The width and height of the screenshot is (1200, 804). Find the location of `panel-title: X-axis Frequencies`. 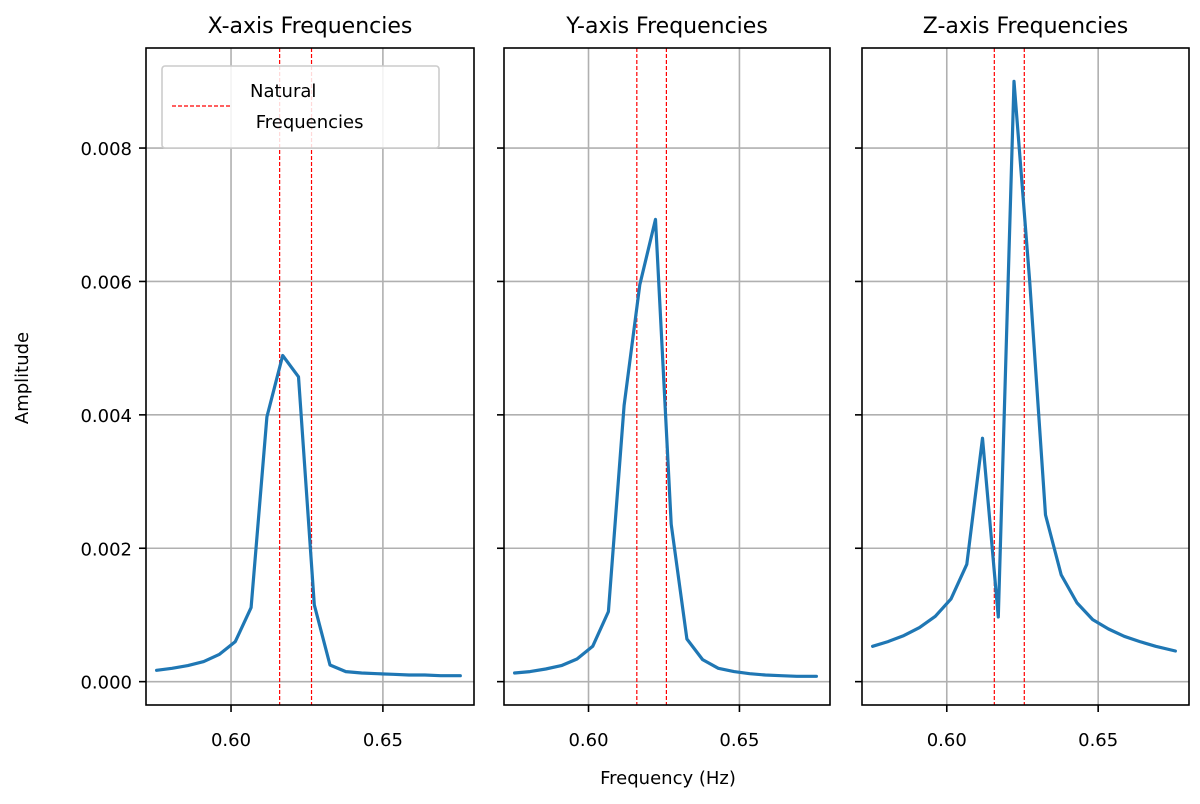

panel-title: X-axis Frequencies is located at coordinates (310, 26).